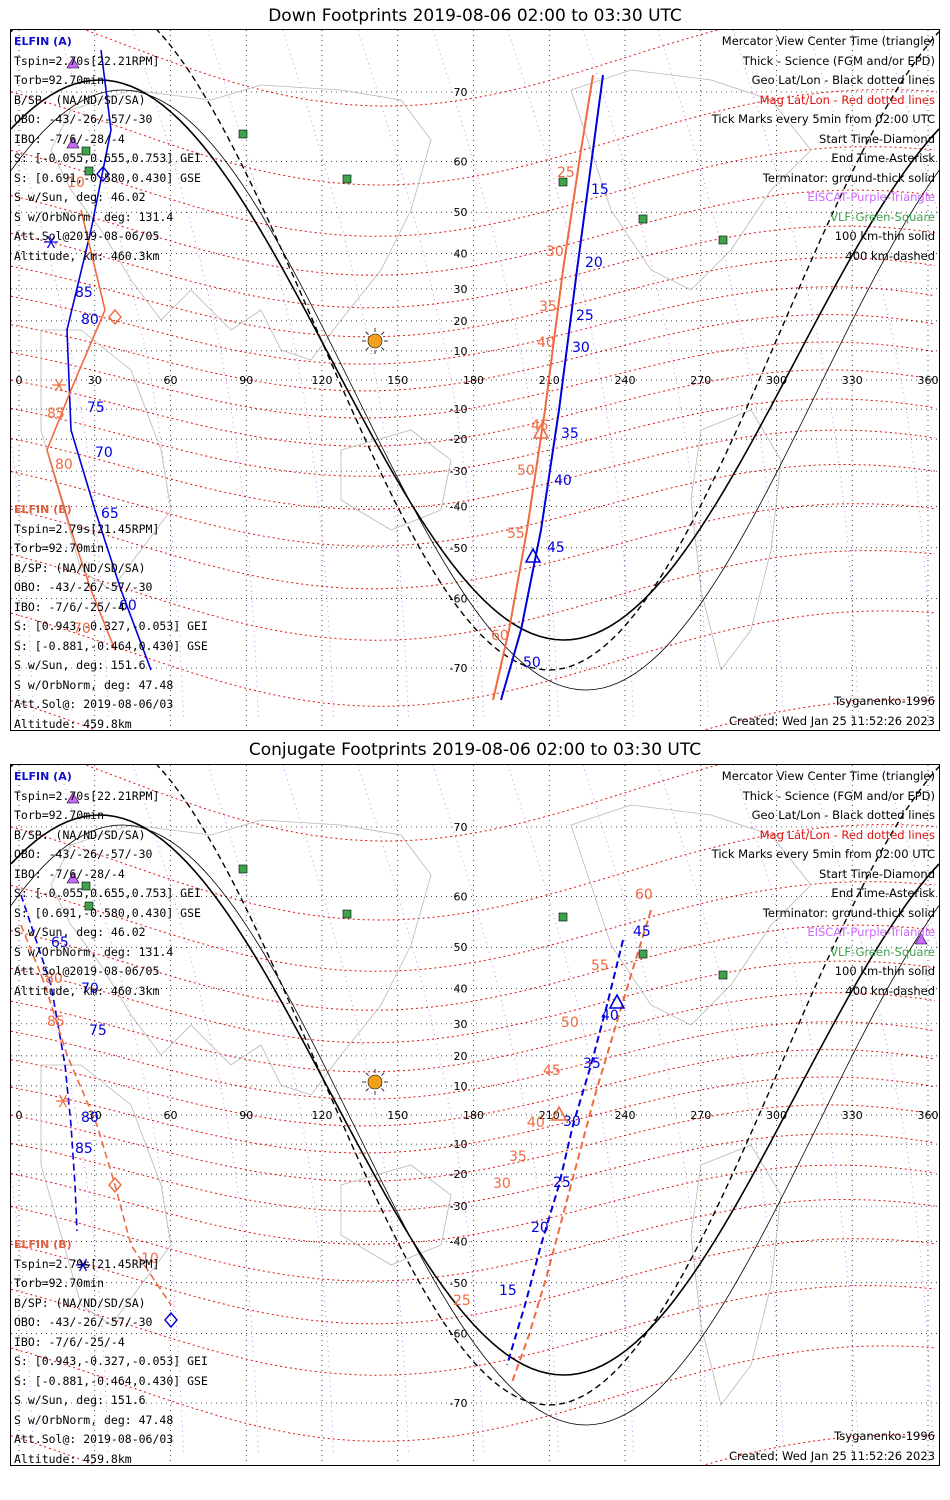  What do you see at coordinates (80, 567) in the screenshot?
I see `info-line: B/SP: (NA/ND/SD/SA)` at bounding box center [80, 567].